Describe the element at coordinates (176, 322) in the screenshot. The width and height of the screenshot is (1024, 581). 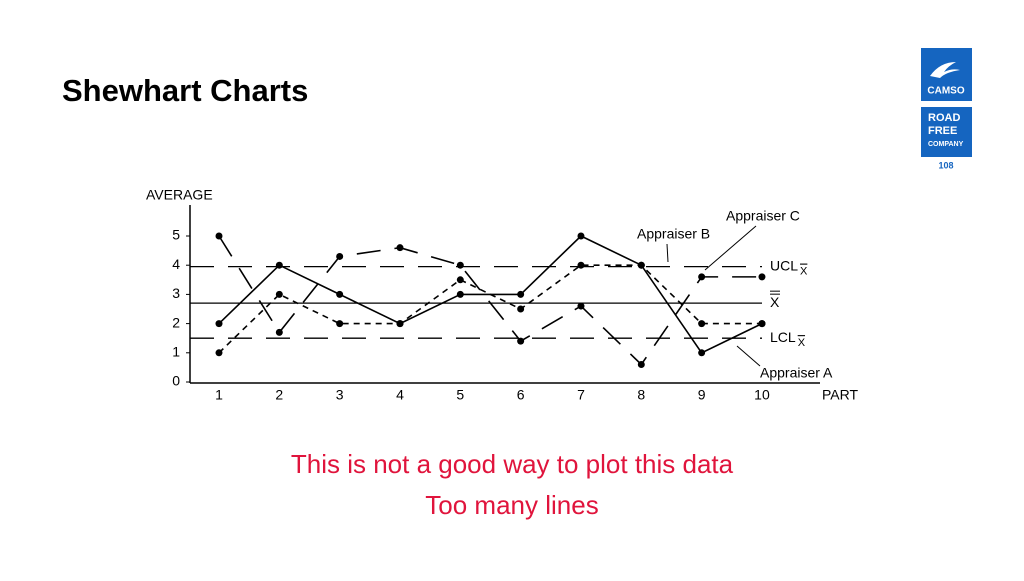
I see `y-tick-label: 2` at that location.